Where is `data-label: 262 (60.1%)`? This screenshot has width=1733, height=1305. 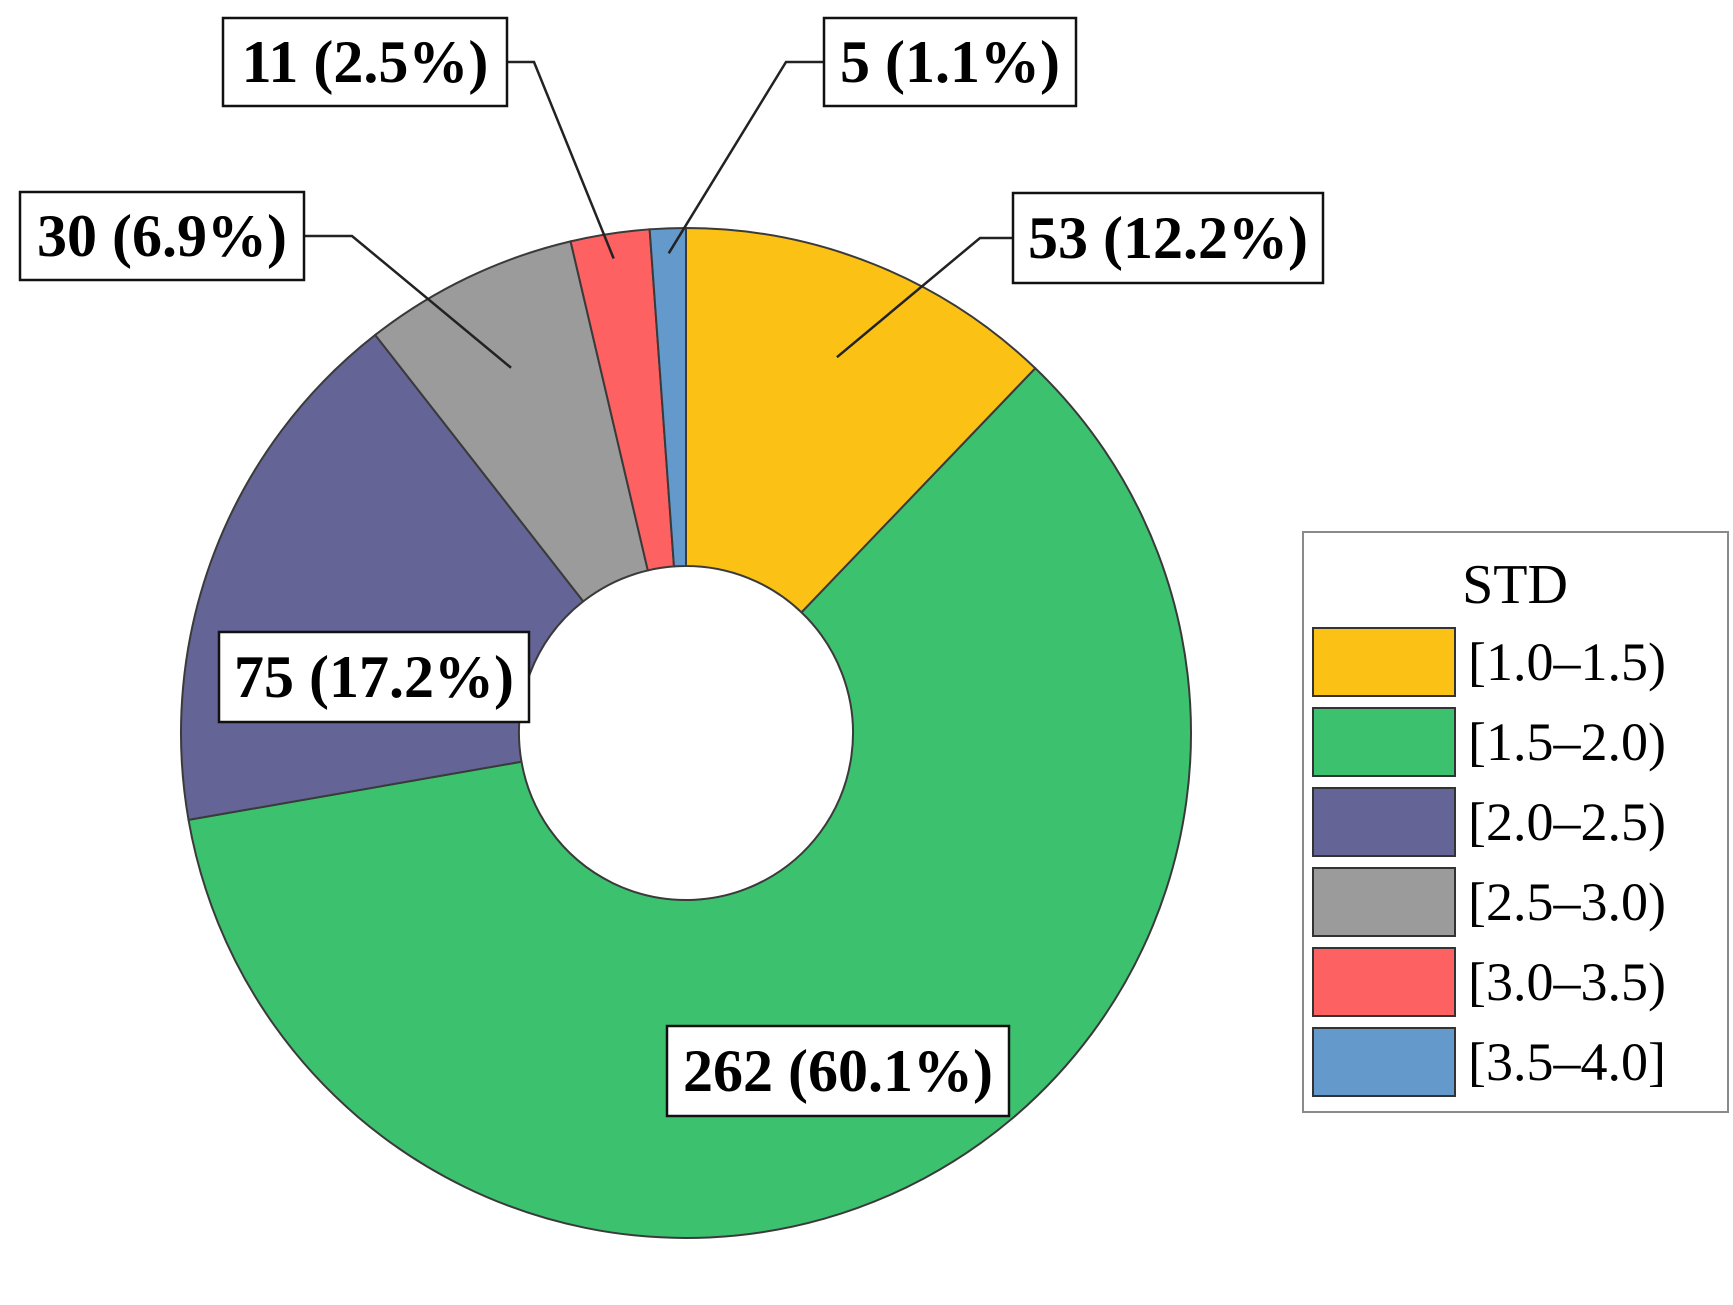
data-label: 262 (60.1%) is located at coordinates (838, 1071).